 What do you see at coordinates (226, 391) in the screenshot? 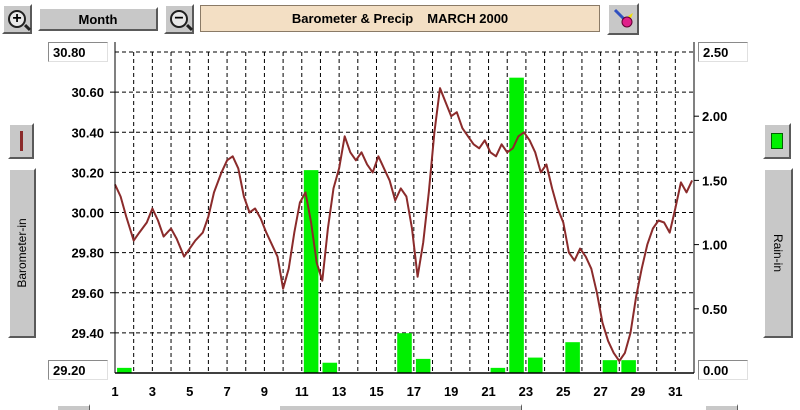
I see `day-tick-label: 7` at bounding box center [226, 391].